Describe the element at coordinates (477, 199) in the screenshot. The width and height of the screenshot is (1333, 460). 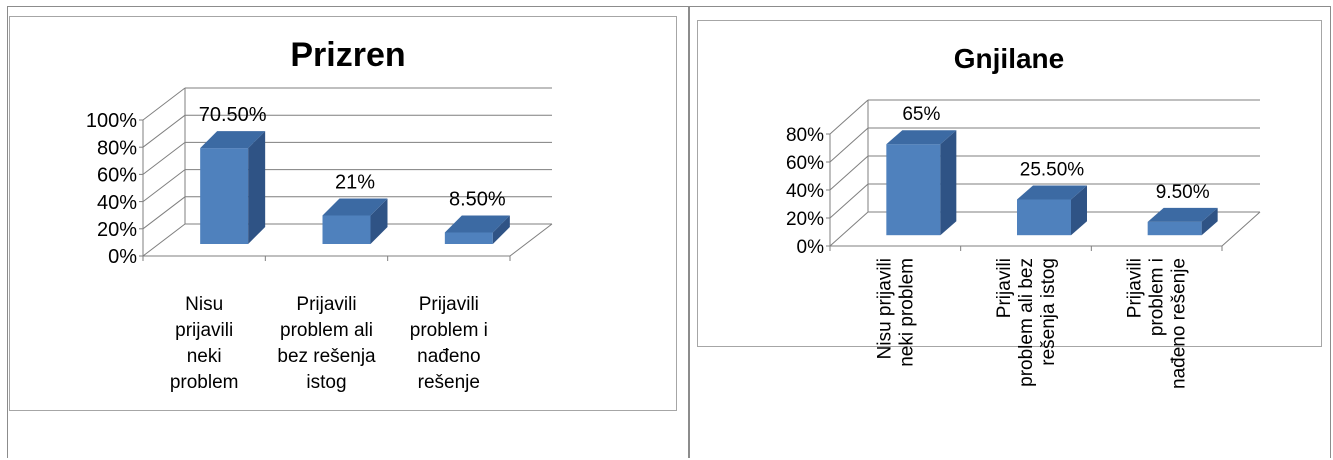
I see `data-label: 8.50%` at that location.